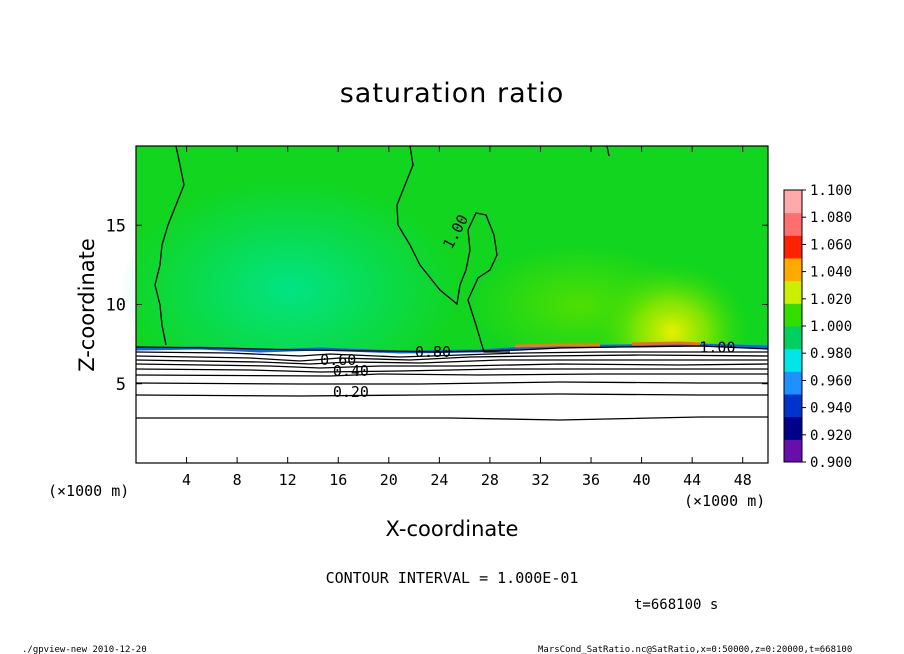  What do you see at coordinates (831, 218) in the screenshot?
I see `colorbar-label: 1.080` at bounding box center [831, 218].